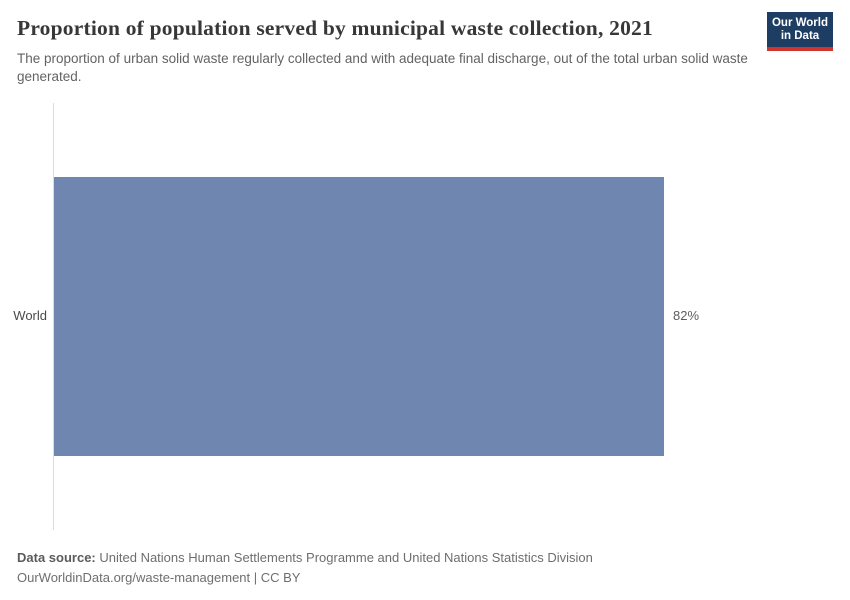 The height and width of the screenshot is (600, 850). I want to click on category-label-world: World, so click(30, 315).